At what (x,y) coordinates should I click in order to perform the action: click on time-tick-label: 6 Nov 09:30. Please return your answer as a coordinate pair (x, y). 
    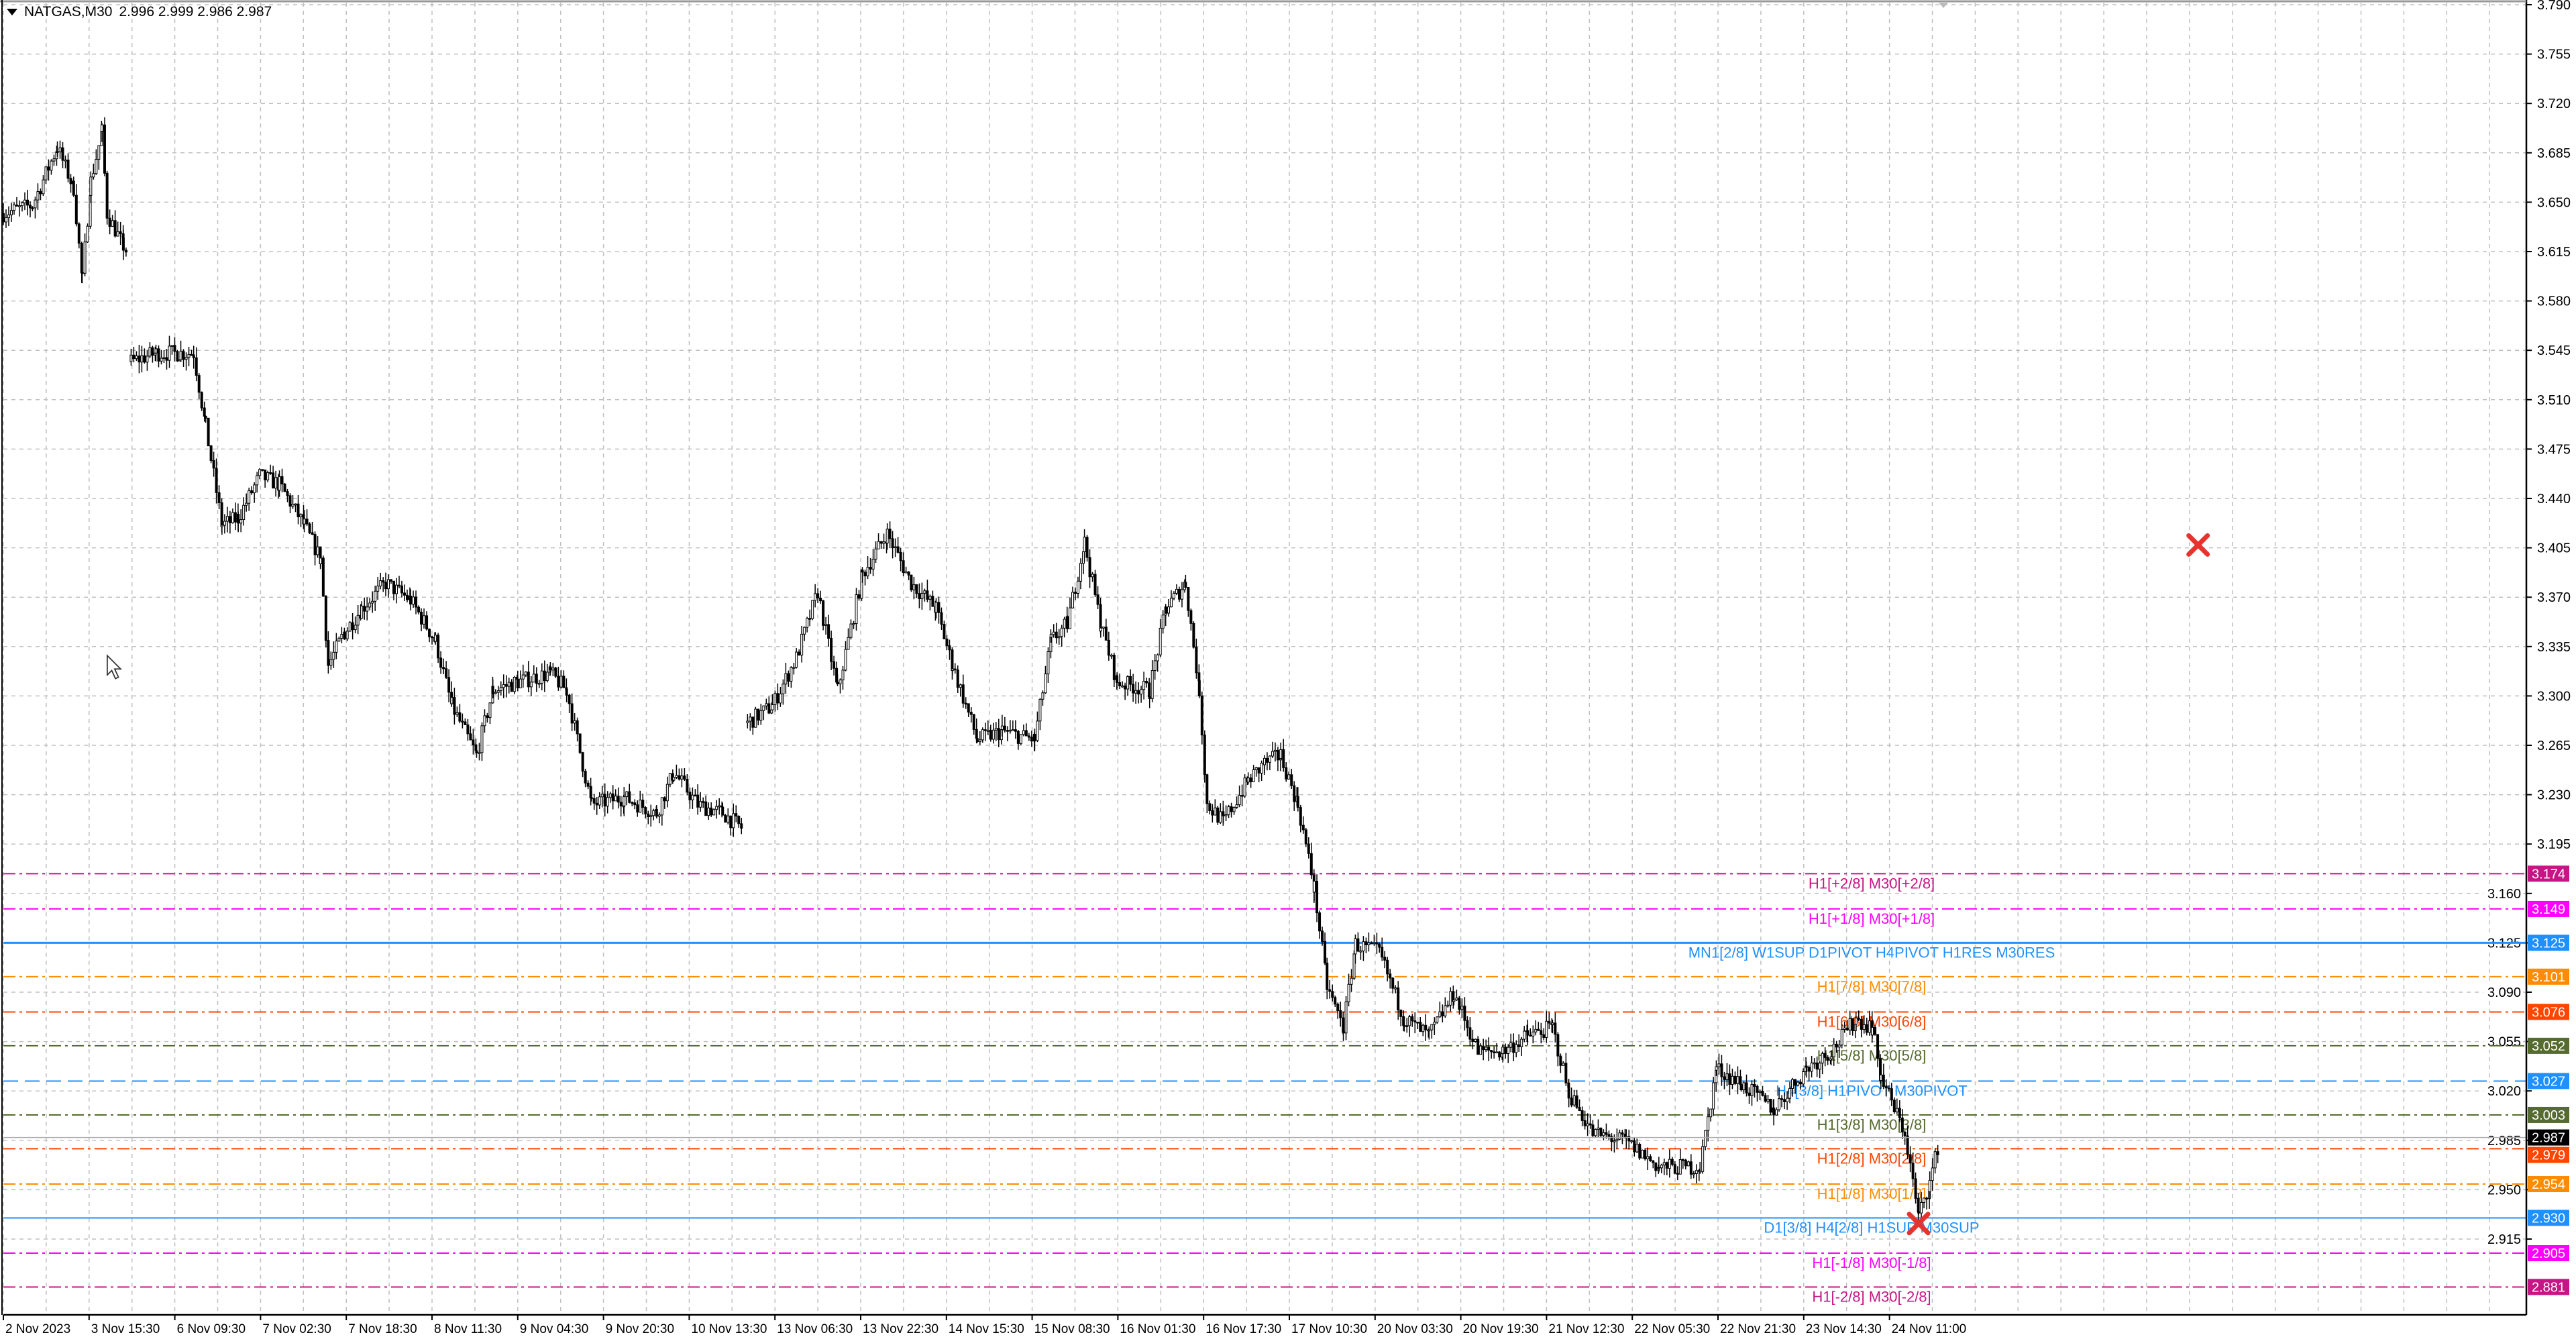
    Looking at the image, I should click on (211, 1329).